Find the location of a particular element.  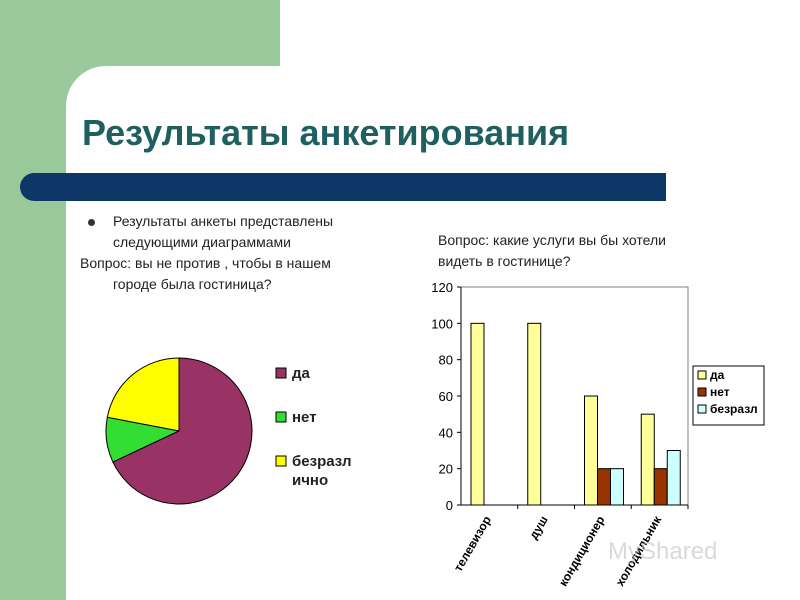

pie-legend-label-2: безразл ично is located at coordinates (322, 471).